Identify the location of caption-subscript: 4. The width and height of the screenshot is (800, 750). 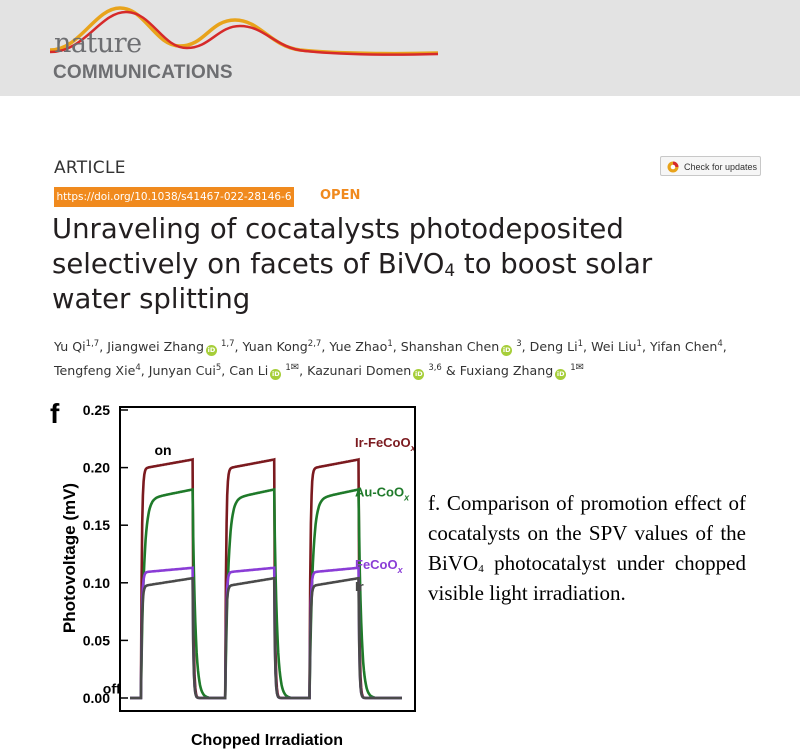
(481, 569).